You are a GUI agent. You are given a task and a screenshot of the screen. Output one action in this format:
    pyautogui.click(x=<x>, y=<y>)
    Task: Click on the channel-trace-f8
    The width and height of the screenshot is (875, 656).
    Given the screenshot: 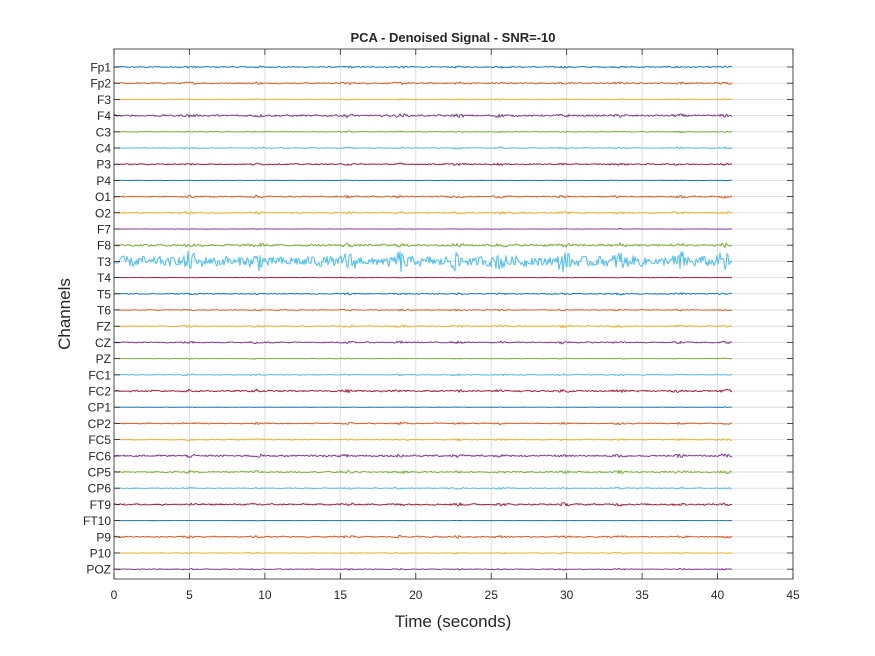 What is the action you would take?
    pyautogui.click(x=423, y=245)
    